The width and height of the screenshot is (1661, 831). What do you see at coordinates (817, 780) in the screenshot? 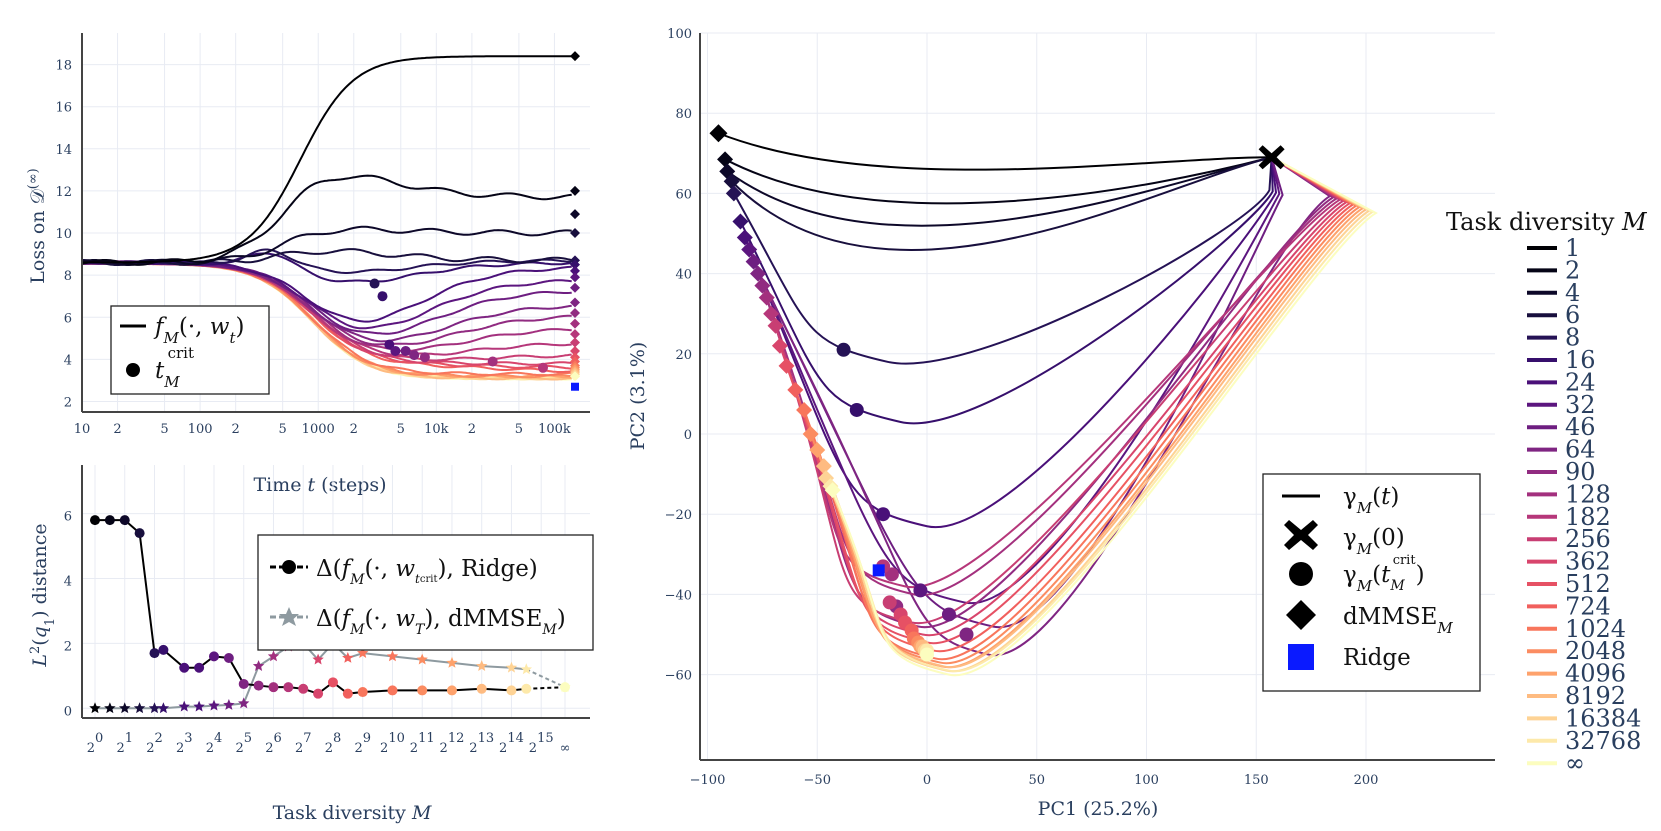
I see `pca-xtick--50: −50` at bounding box center [817, 780].